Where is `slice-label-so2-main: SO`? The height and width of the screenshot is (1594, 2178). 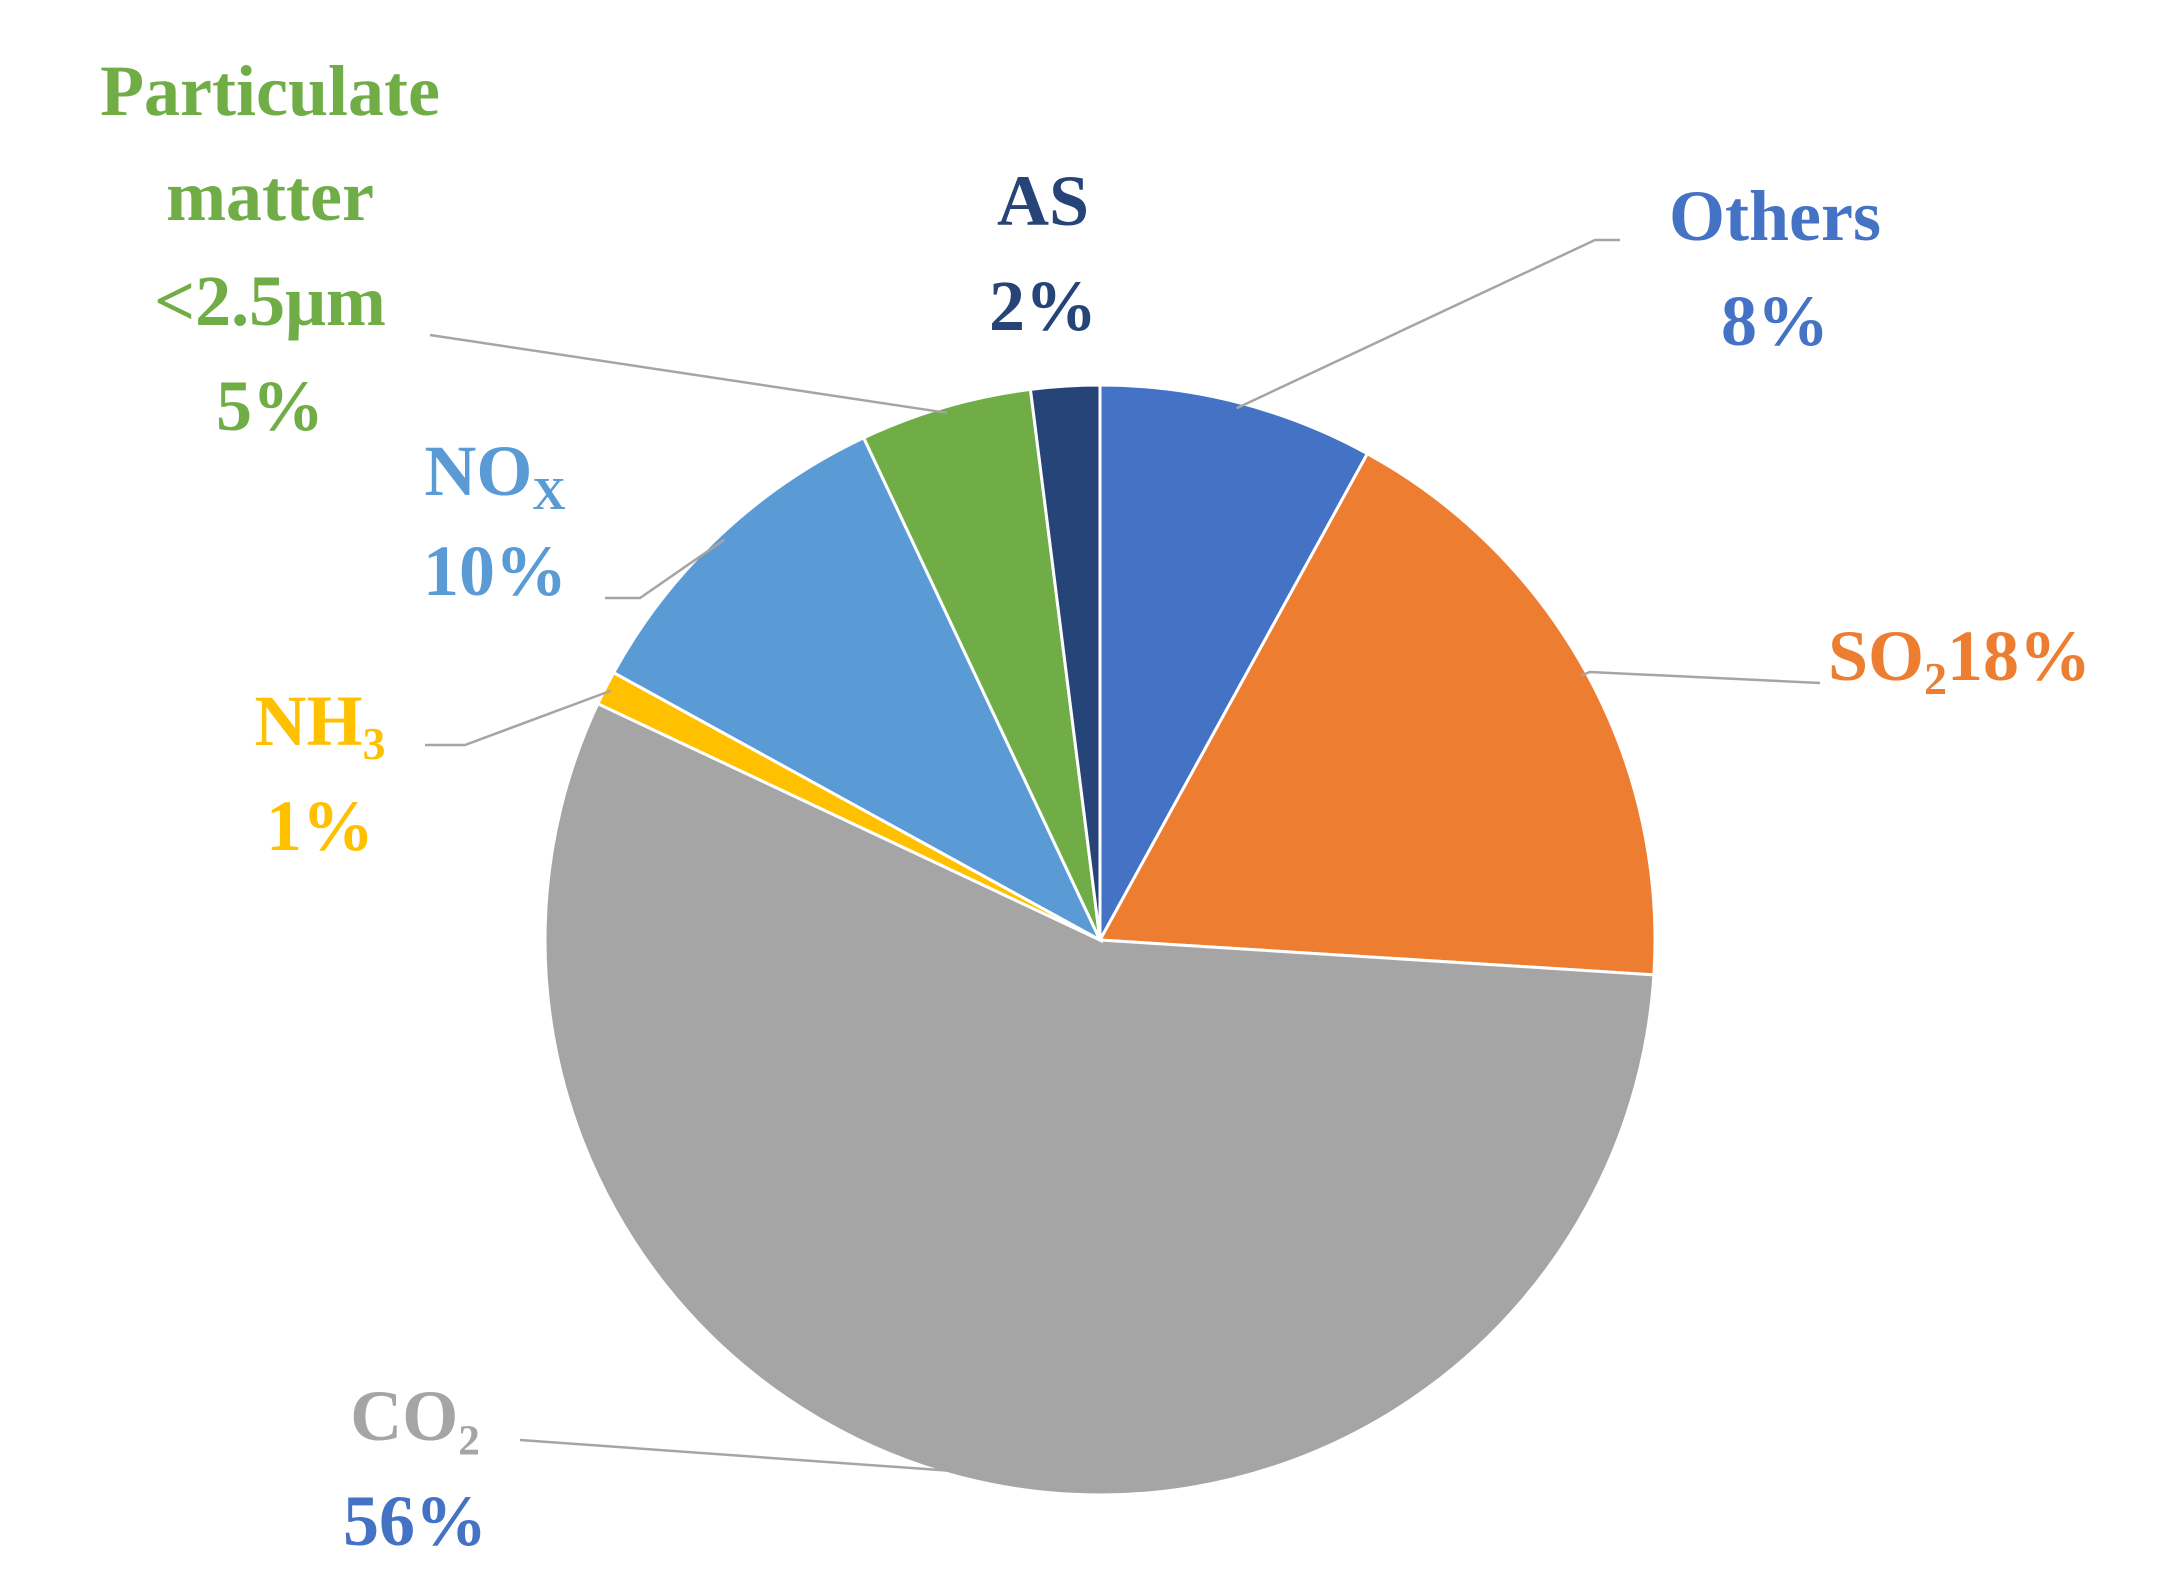
slice-label-so2-main: SO is located at coordinates (1876, 656).